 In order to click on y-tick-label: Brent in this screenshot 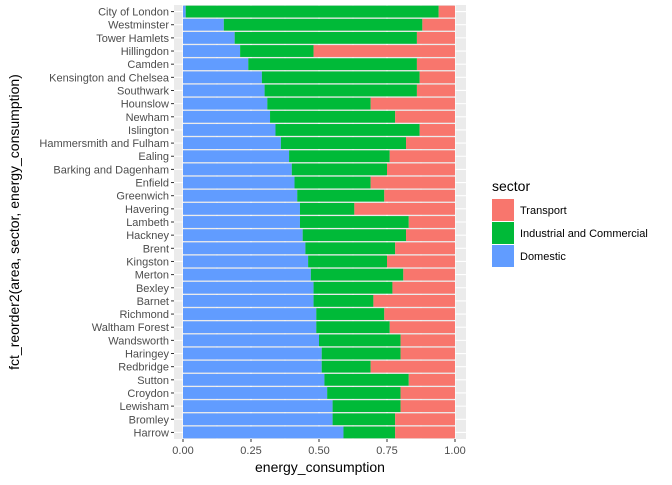, I will do `click(156, 249)`.